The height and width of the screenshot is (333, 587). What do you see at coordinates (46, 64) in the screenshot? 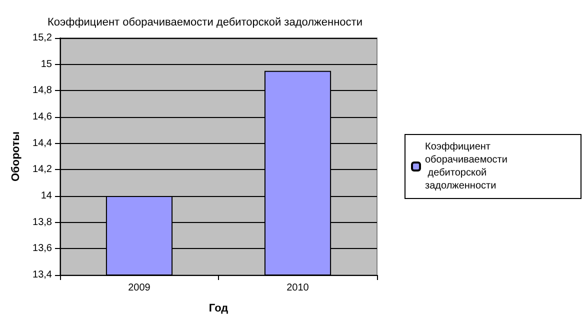
I see `y-tick-label: 15` at bounding box center [46, 64].